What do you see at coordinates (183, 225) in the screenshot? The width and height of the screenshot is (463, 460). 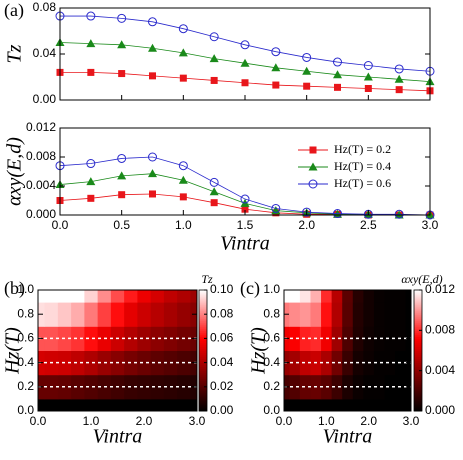 I see `x-tick-label: 1.0` at bounding box center [183, 225].